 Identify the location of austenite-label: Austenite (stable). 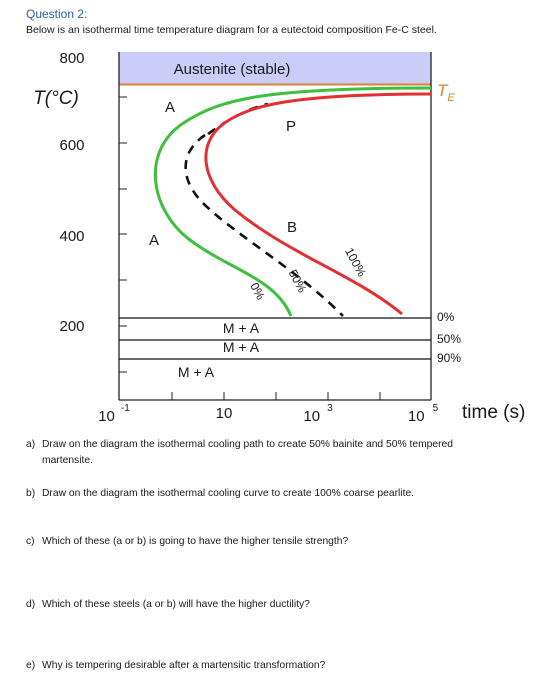
(232, 69).